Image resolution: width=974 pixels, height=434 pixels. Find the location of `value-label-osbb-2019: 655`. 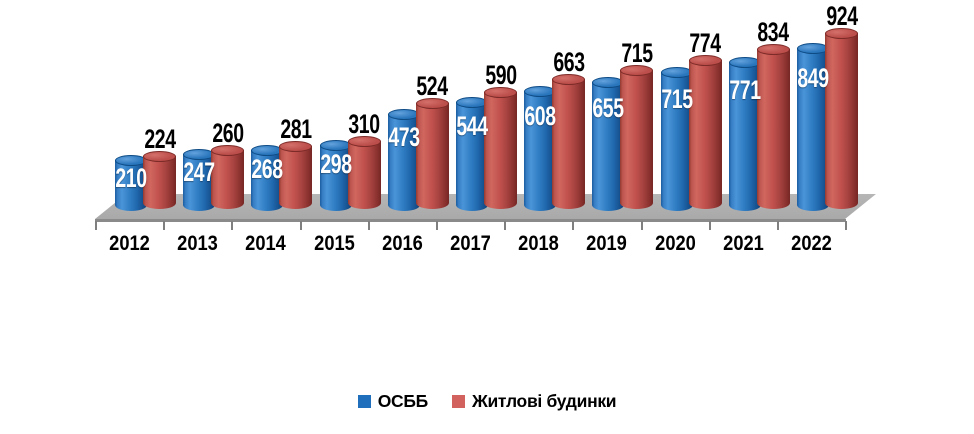

value-label-osbb-2019: 655 is located at coordinates (608, 108).